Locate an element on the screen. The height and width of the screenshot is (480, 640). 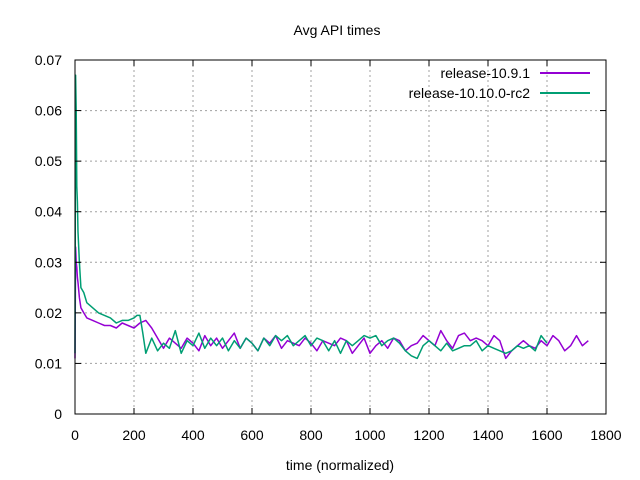
y-tick-label: 0.06 is located at coordinates (48, 111).